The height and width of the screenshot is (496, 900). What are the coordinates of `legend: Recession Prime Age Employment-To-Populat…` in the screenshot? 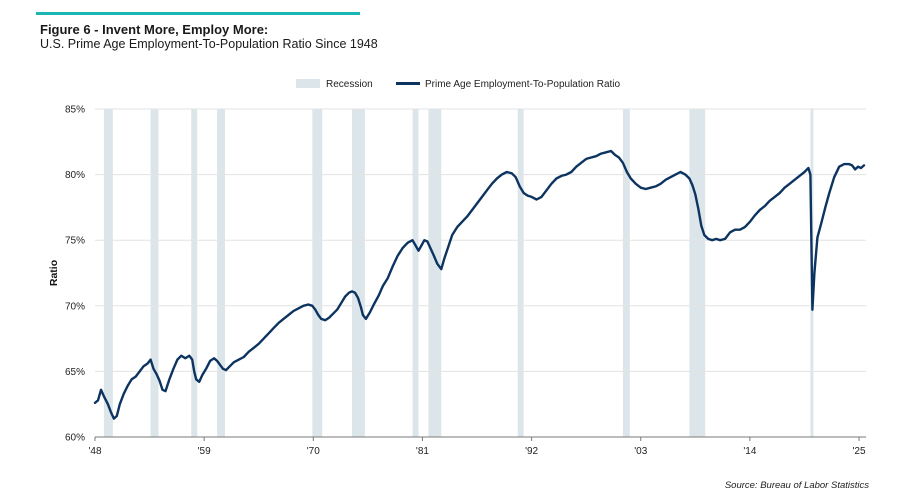 It's located at (458, 84).